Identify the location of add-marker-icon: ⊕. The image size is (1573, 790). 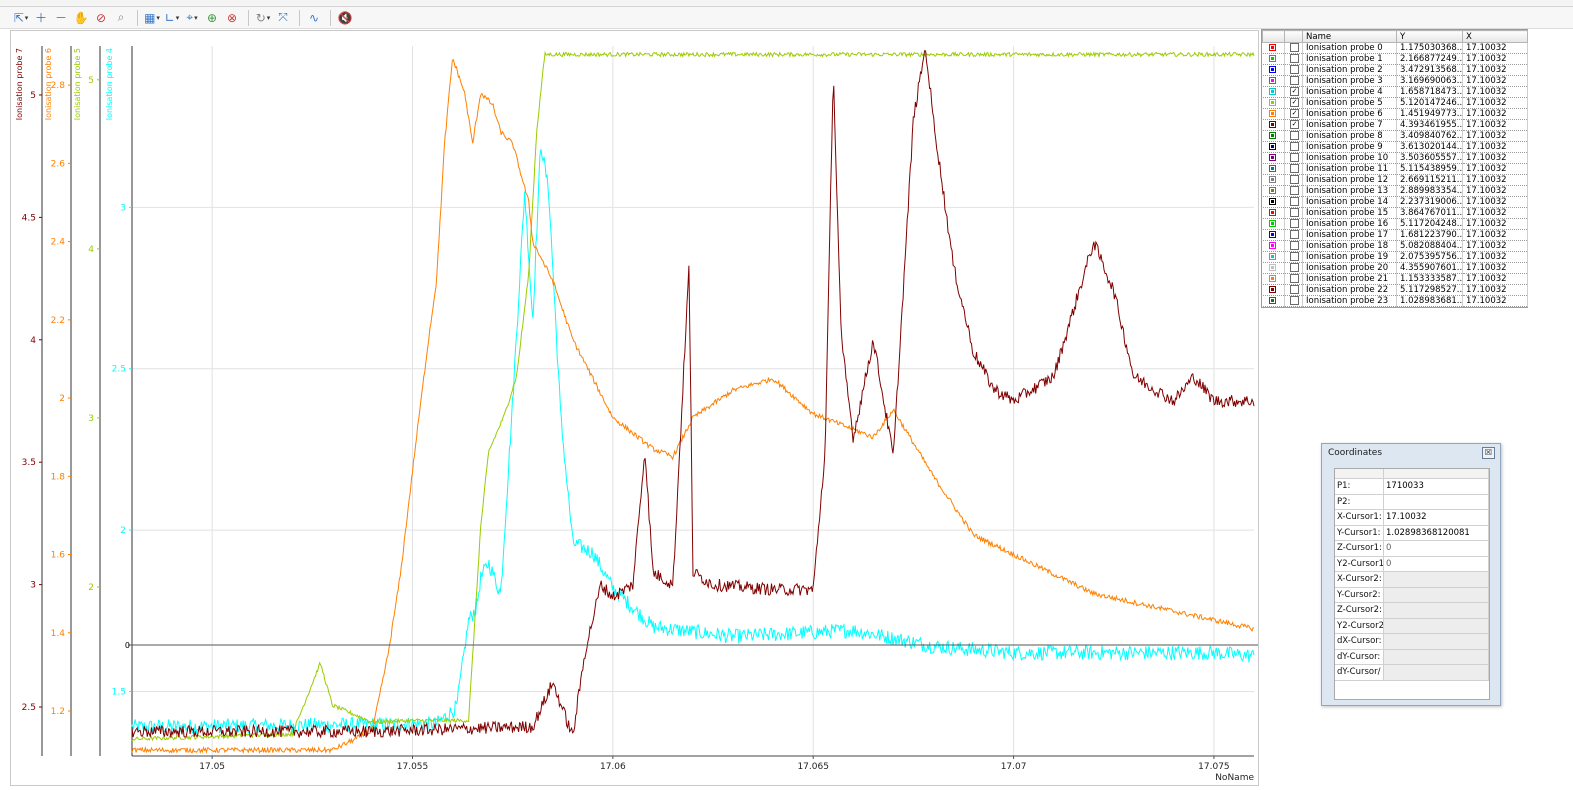
(212, 17).